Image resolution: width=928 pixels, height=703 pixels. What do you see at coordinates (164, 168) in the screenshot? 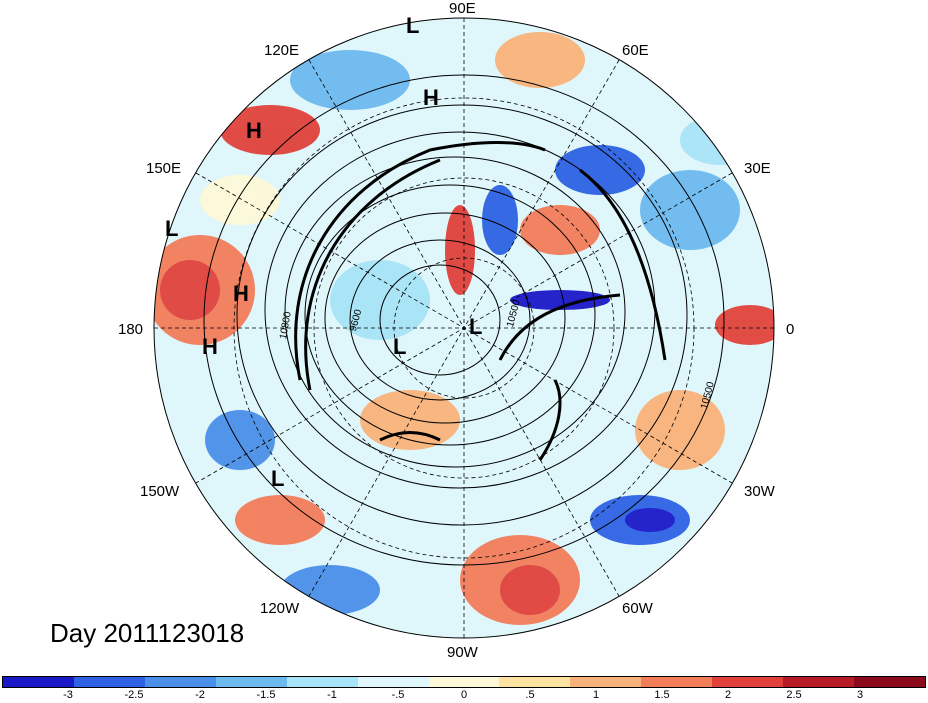
I see `lon-label-150e: 150E` at bounding box center [164, 168].